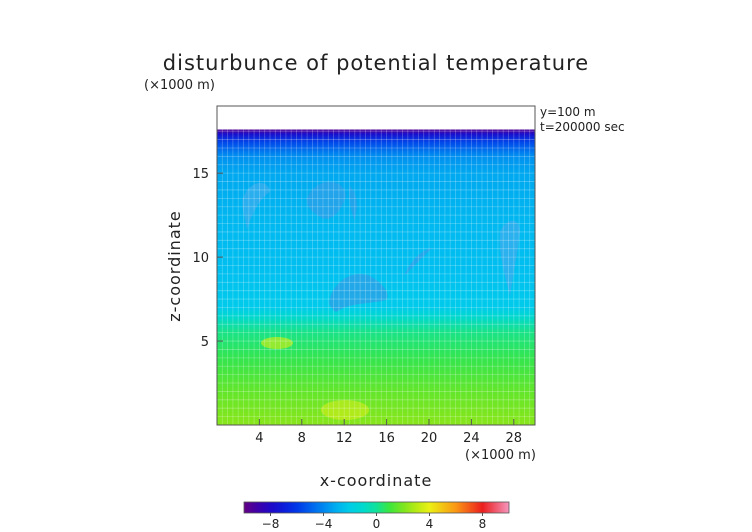 This screenshot has height=532, width=752. What do you see at coordinates (376, 63) in the screenshot?
I see `chart-title: disturbunce of potential temperature` at bounding box center [376, 63].